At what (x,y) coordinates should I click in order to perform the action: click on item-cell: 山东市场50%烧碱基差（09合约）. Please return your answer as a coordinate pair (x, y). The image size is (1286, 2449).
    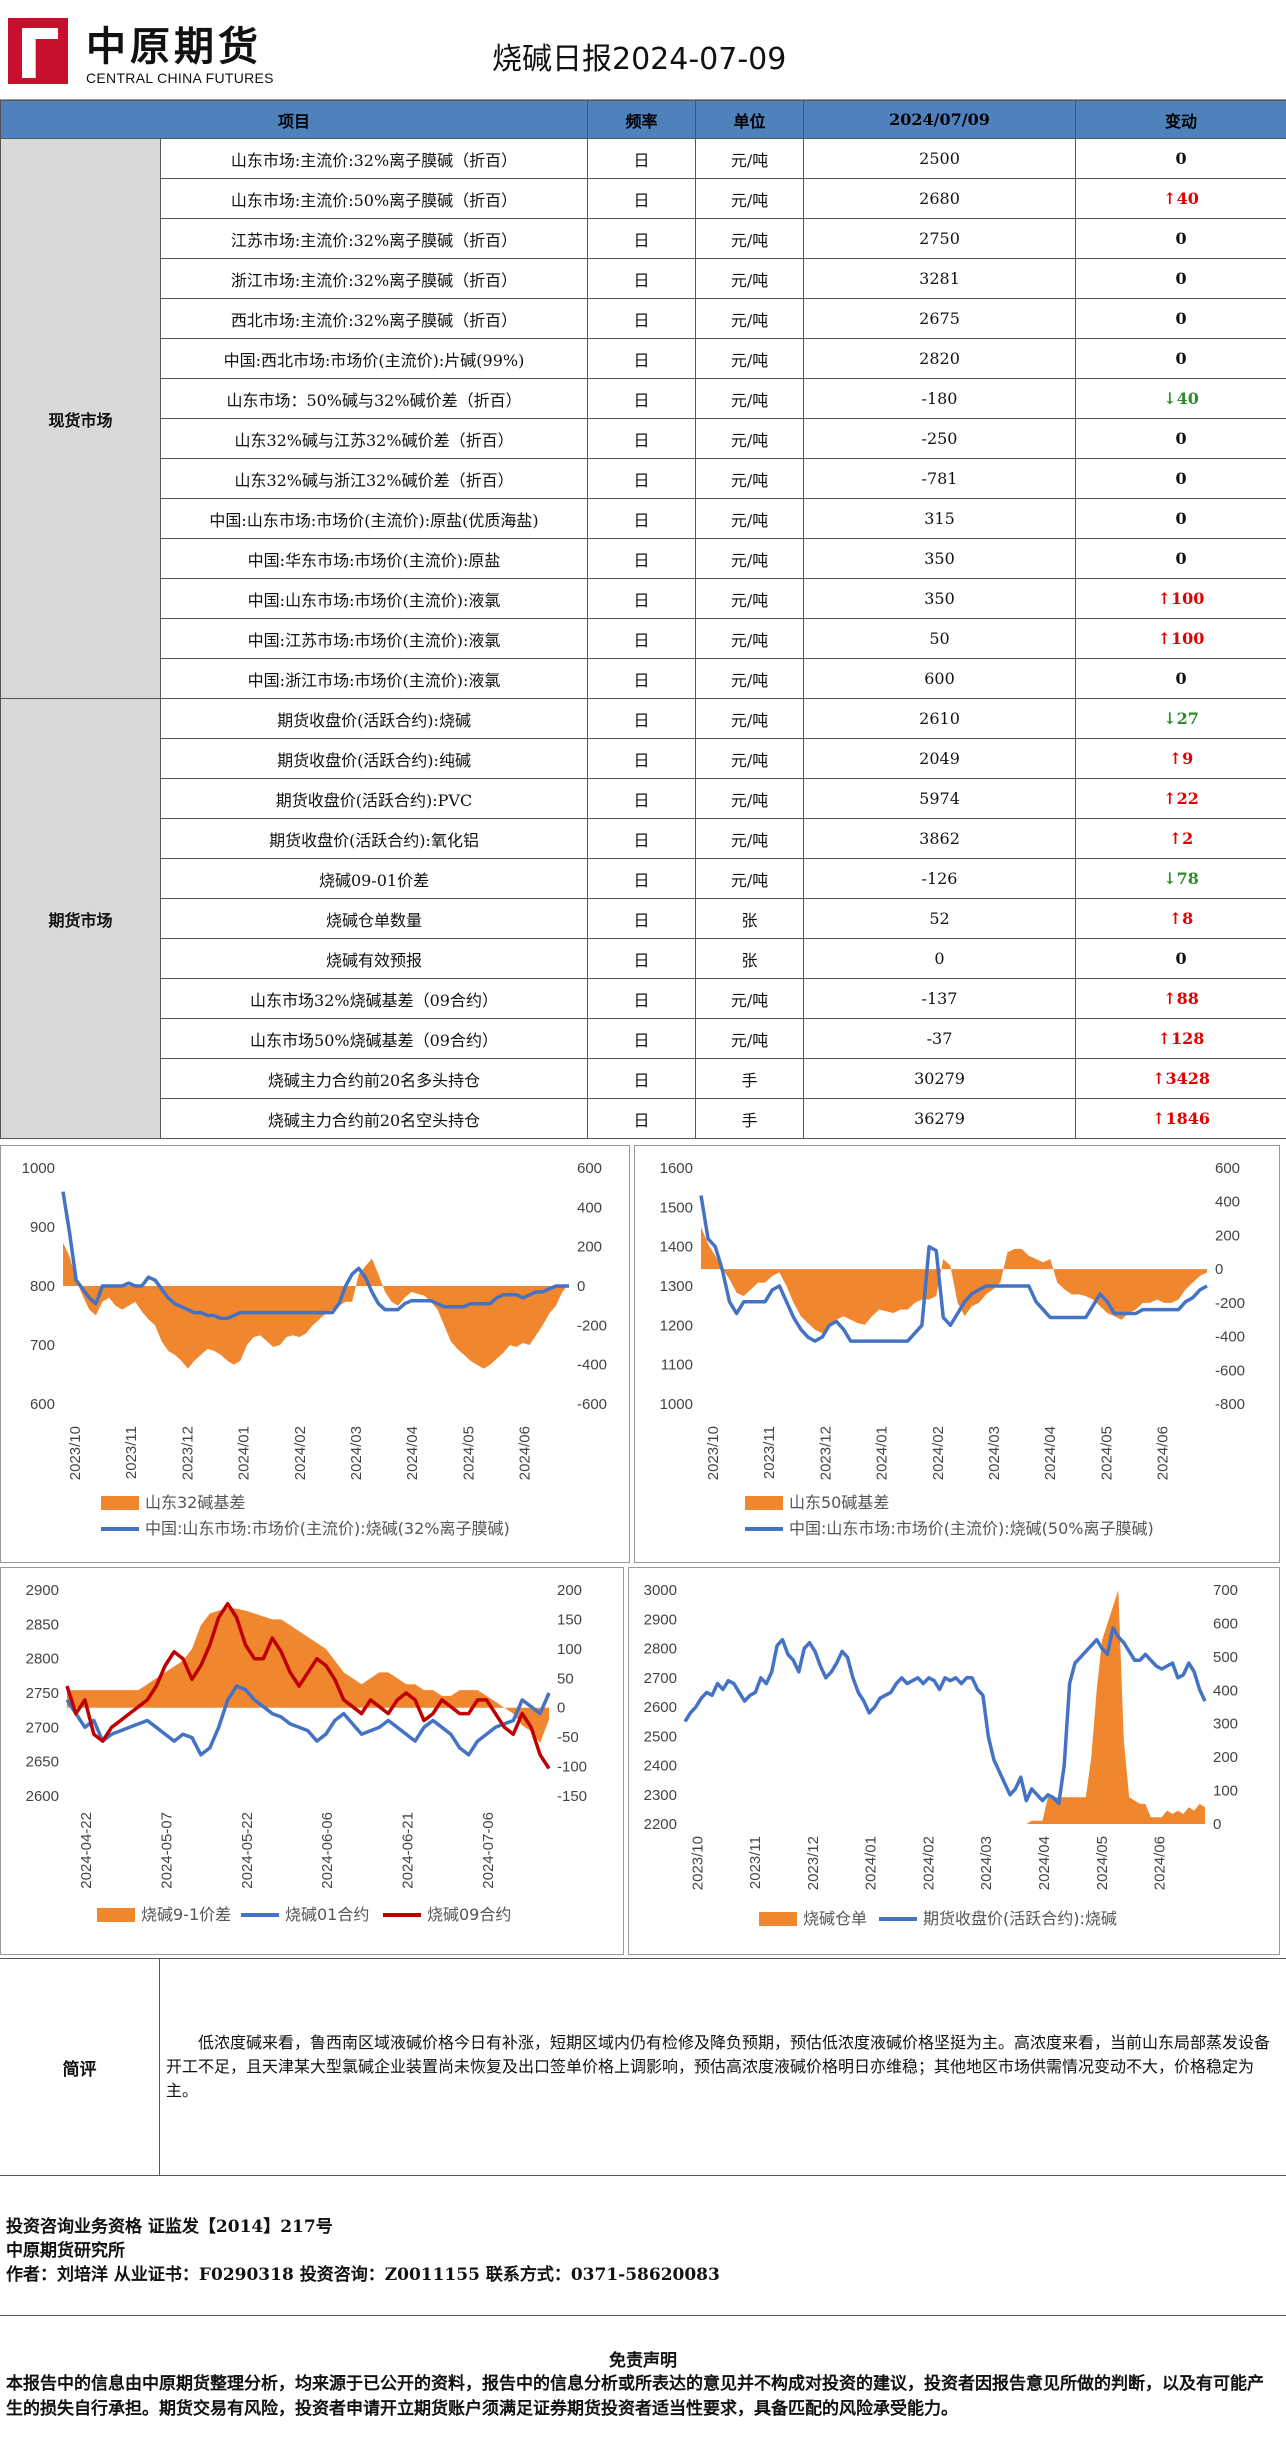
    Looking at the image, I should click on (374, 1038).